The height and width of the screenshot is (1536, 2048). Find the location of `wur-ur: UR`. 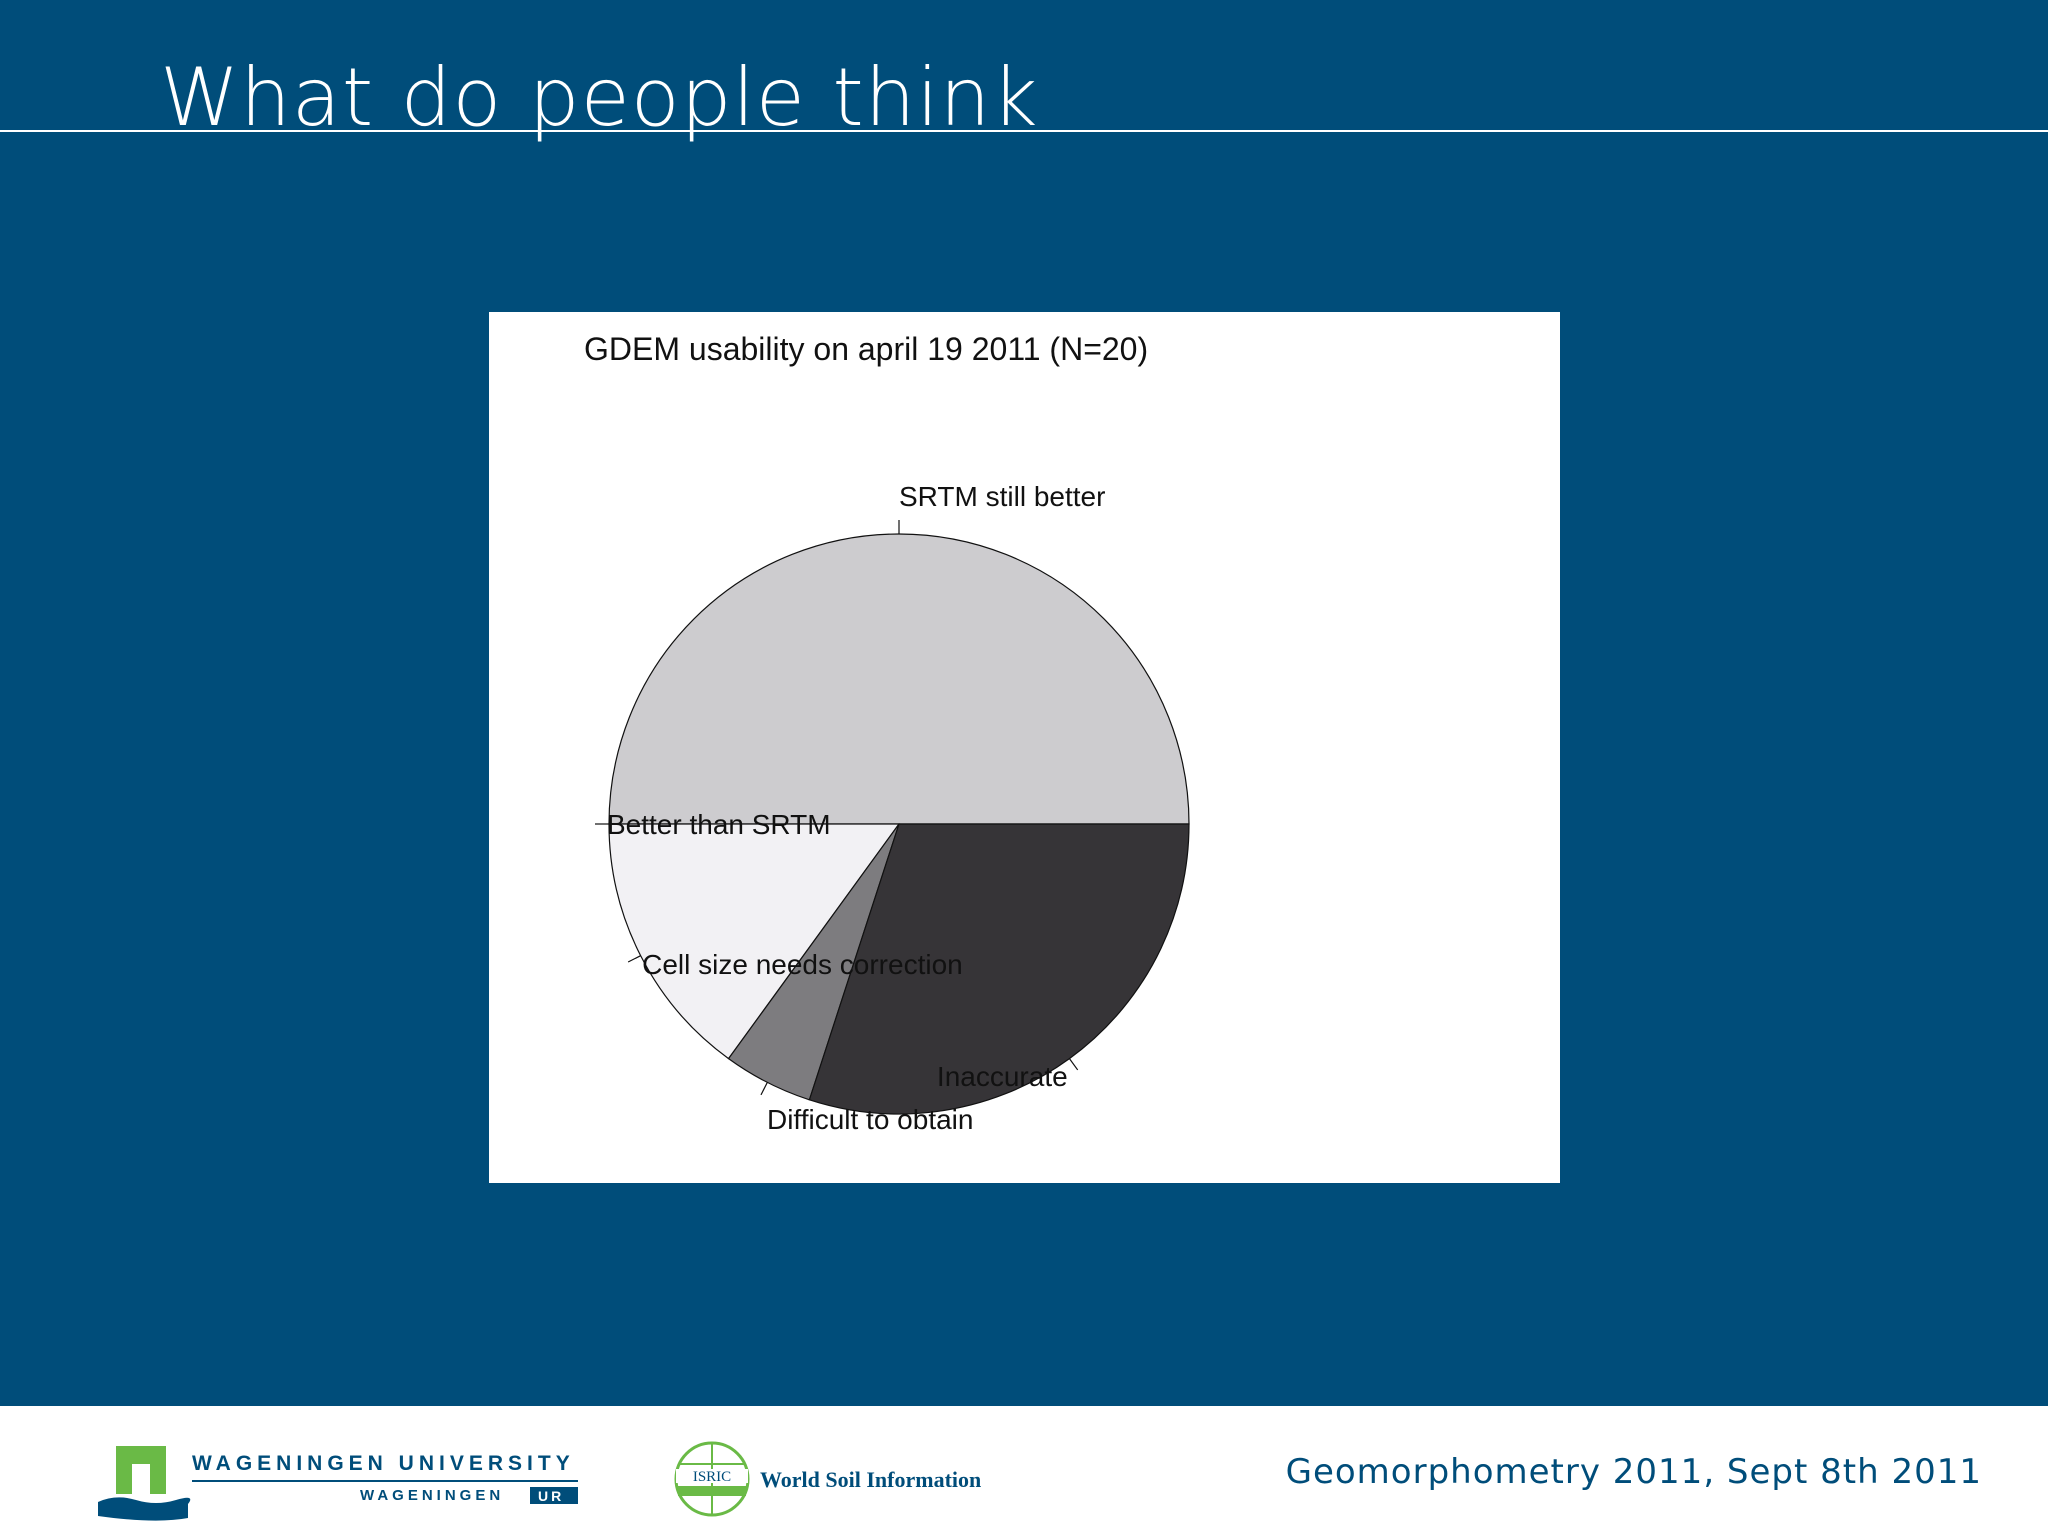

wur-ur: UR is located at coordinates (551, 1496).